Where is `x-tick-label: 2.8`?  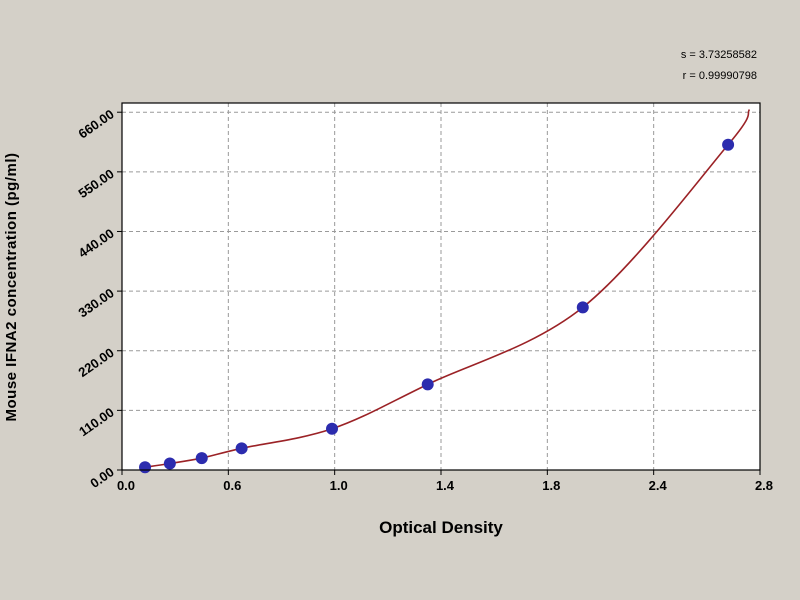 x-tick-label: 2.8 is located at coordinates (764, 485).